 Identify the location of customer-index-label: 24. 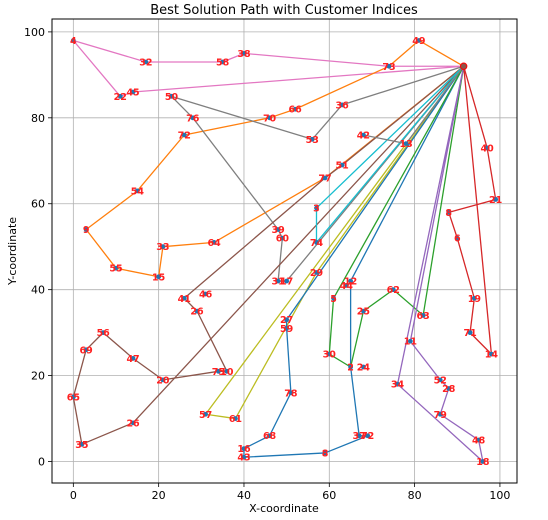
(364, 368).